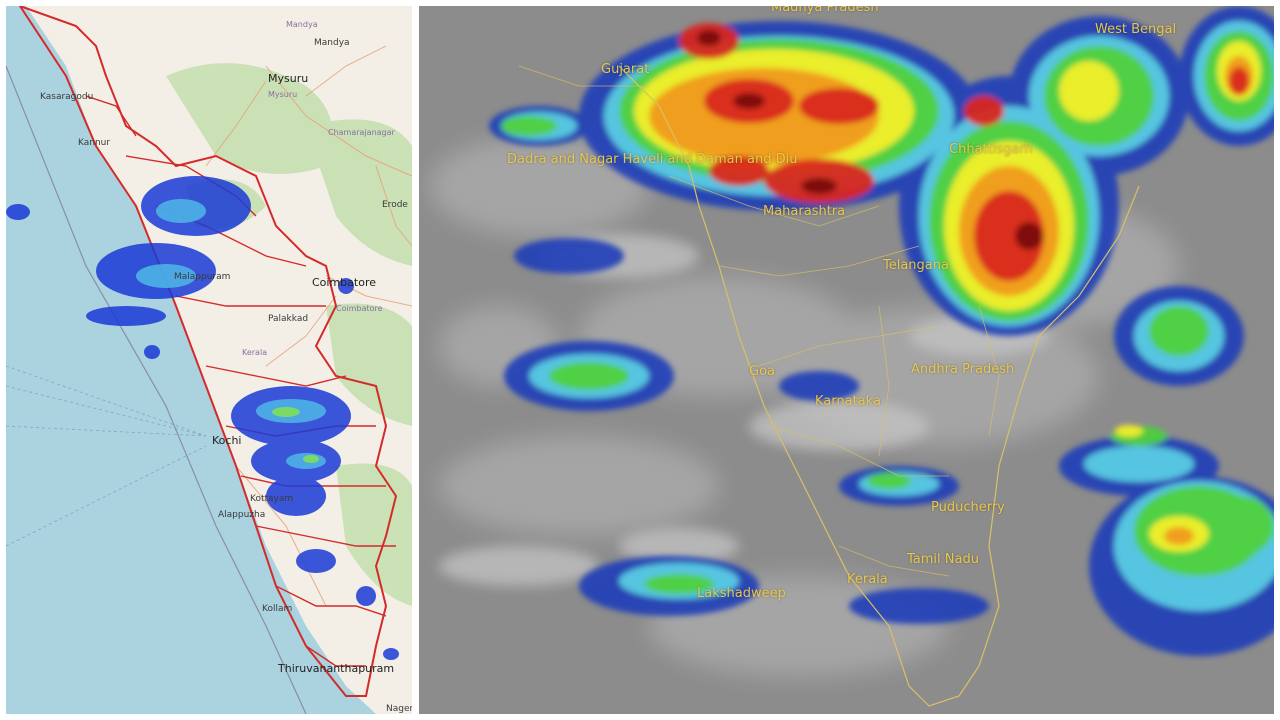 This screenshot has height=720, width=1280. I want to click on map-label-kerala: Kerala, so click(255, 352).